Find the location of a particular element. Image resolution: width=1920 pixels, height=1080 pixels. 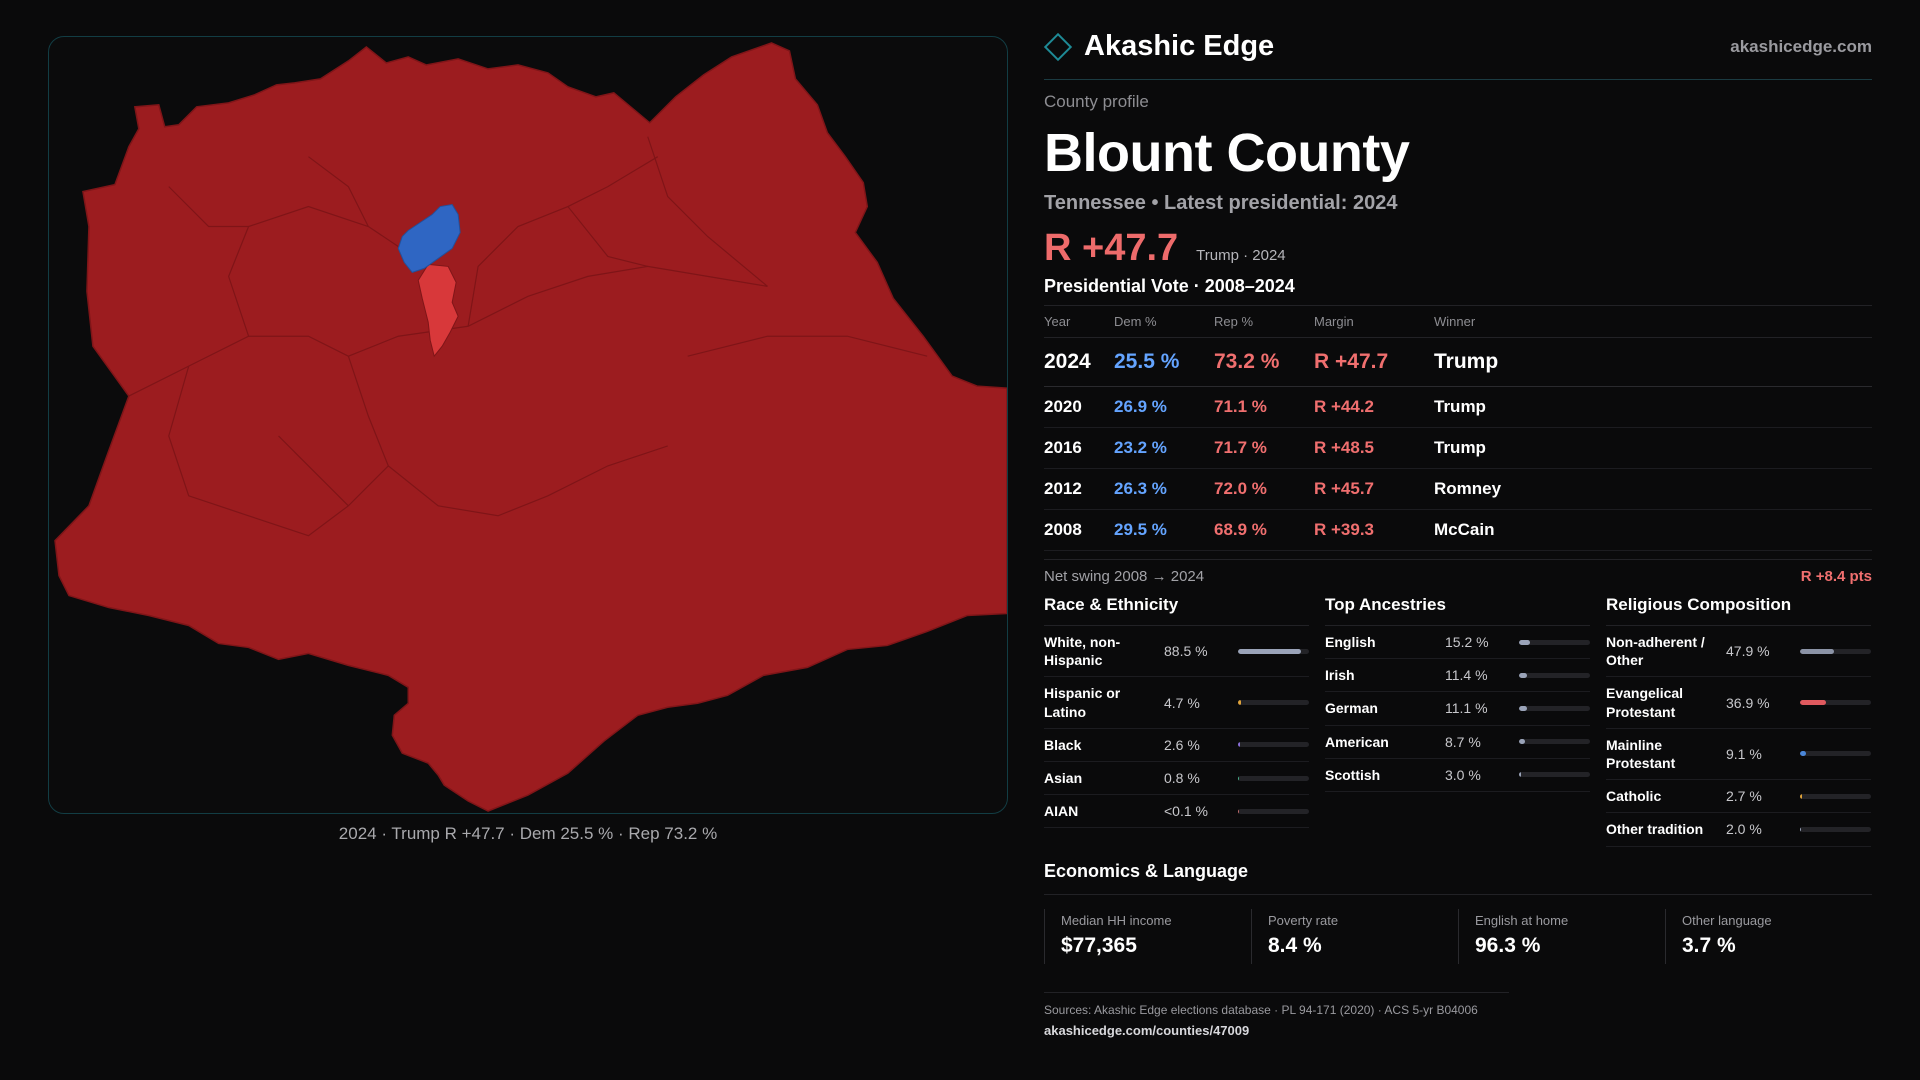

ancestry-row: Irish 11.4 % is located at coordinates (1457, 676).